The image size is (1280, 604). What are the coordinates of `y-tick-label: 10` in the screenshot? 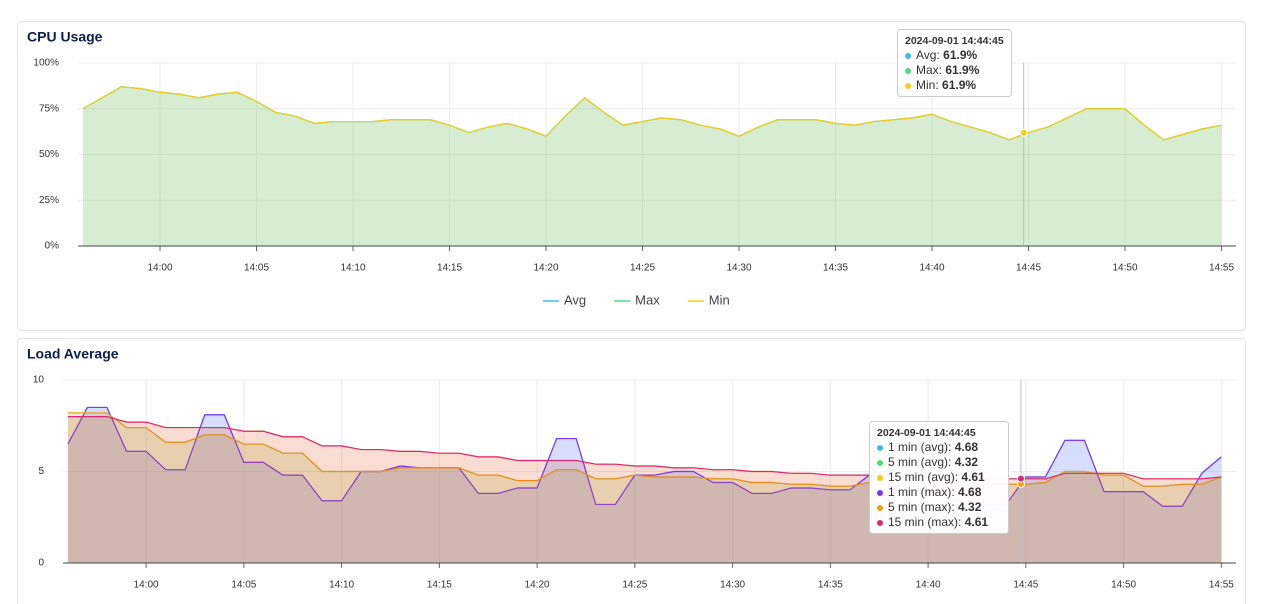 It's located at (39, 380).